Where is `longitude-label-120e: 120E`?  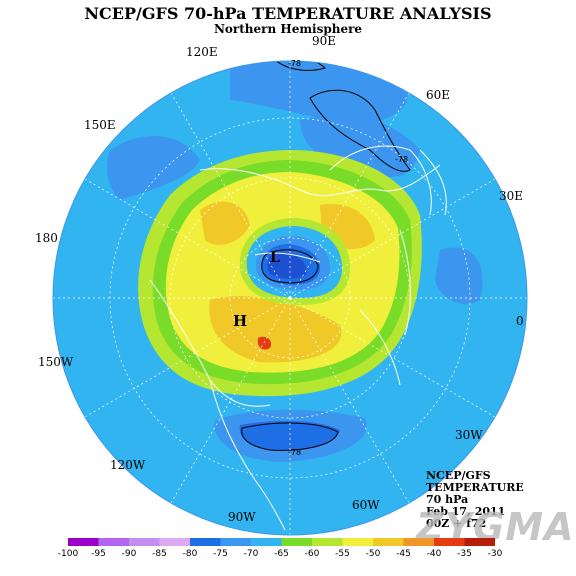 longitude-label-120e: 120E is located at coordinates (202, 52).